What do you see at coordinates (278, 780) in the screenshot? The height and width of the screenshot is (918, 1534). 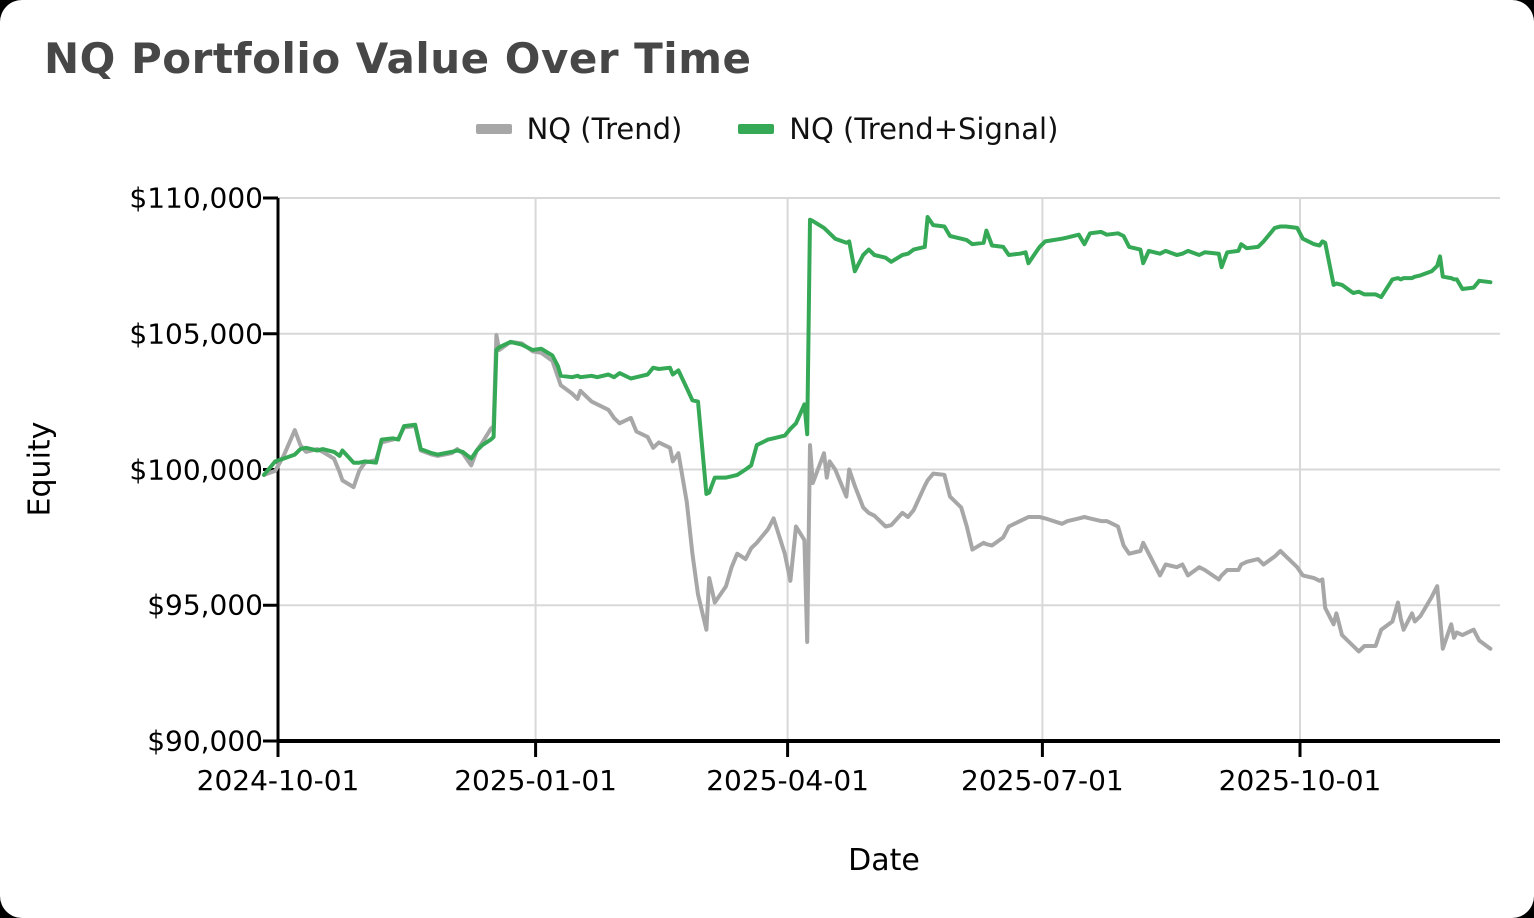 I see `x-tick-label: 2024-10-01` at bounding box center [278, 780].